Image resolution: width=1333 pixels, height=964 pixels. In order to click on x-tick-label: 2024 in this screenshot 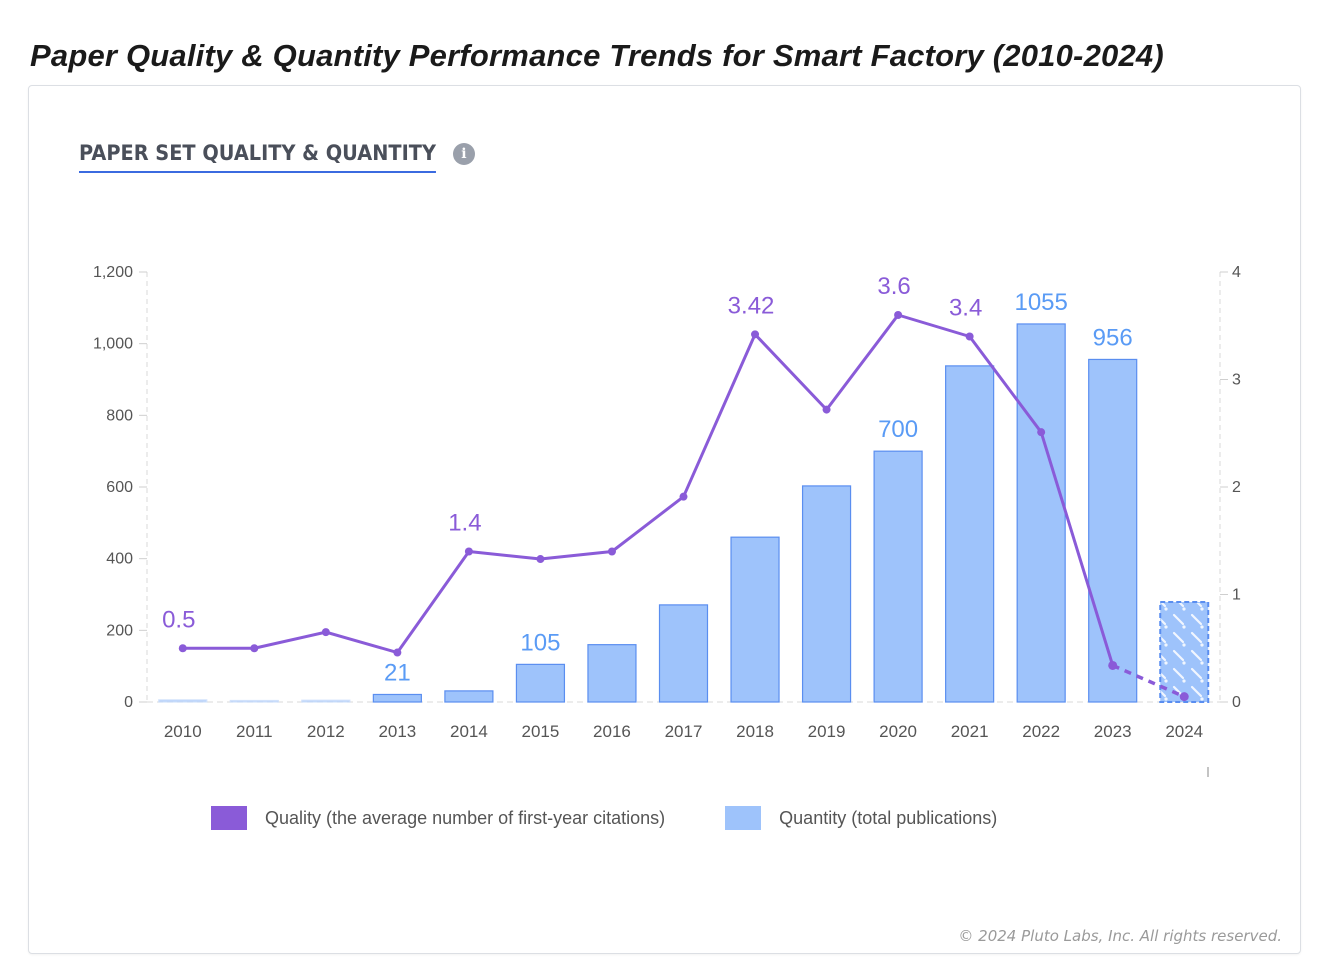, I will do `click(1184, 731)`.